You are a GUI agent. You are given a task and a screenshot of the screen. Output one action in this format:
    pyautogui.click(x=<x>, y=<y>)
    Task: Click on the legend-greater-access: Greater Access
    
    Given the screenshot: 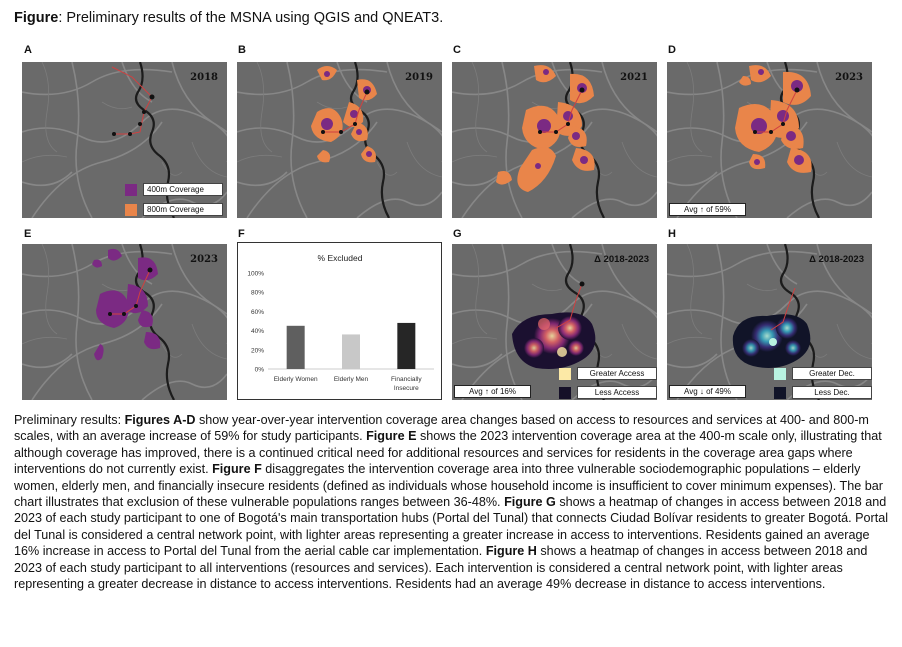 What is the action you would take?
    pyautogui.click(x=608, y=373)
    